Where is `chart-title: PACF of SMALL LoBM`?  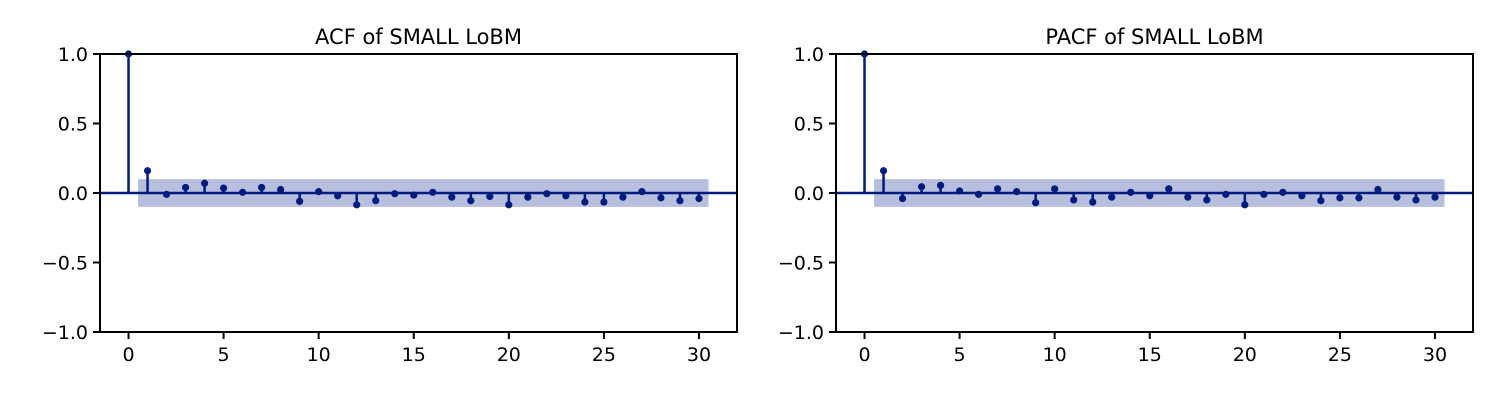
chart-title: PACF of SMALL LoBM is located at coordinates (1154, 37).